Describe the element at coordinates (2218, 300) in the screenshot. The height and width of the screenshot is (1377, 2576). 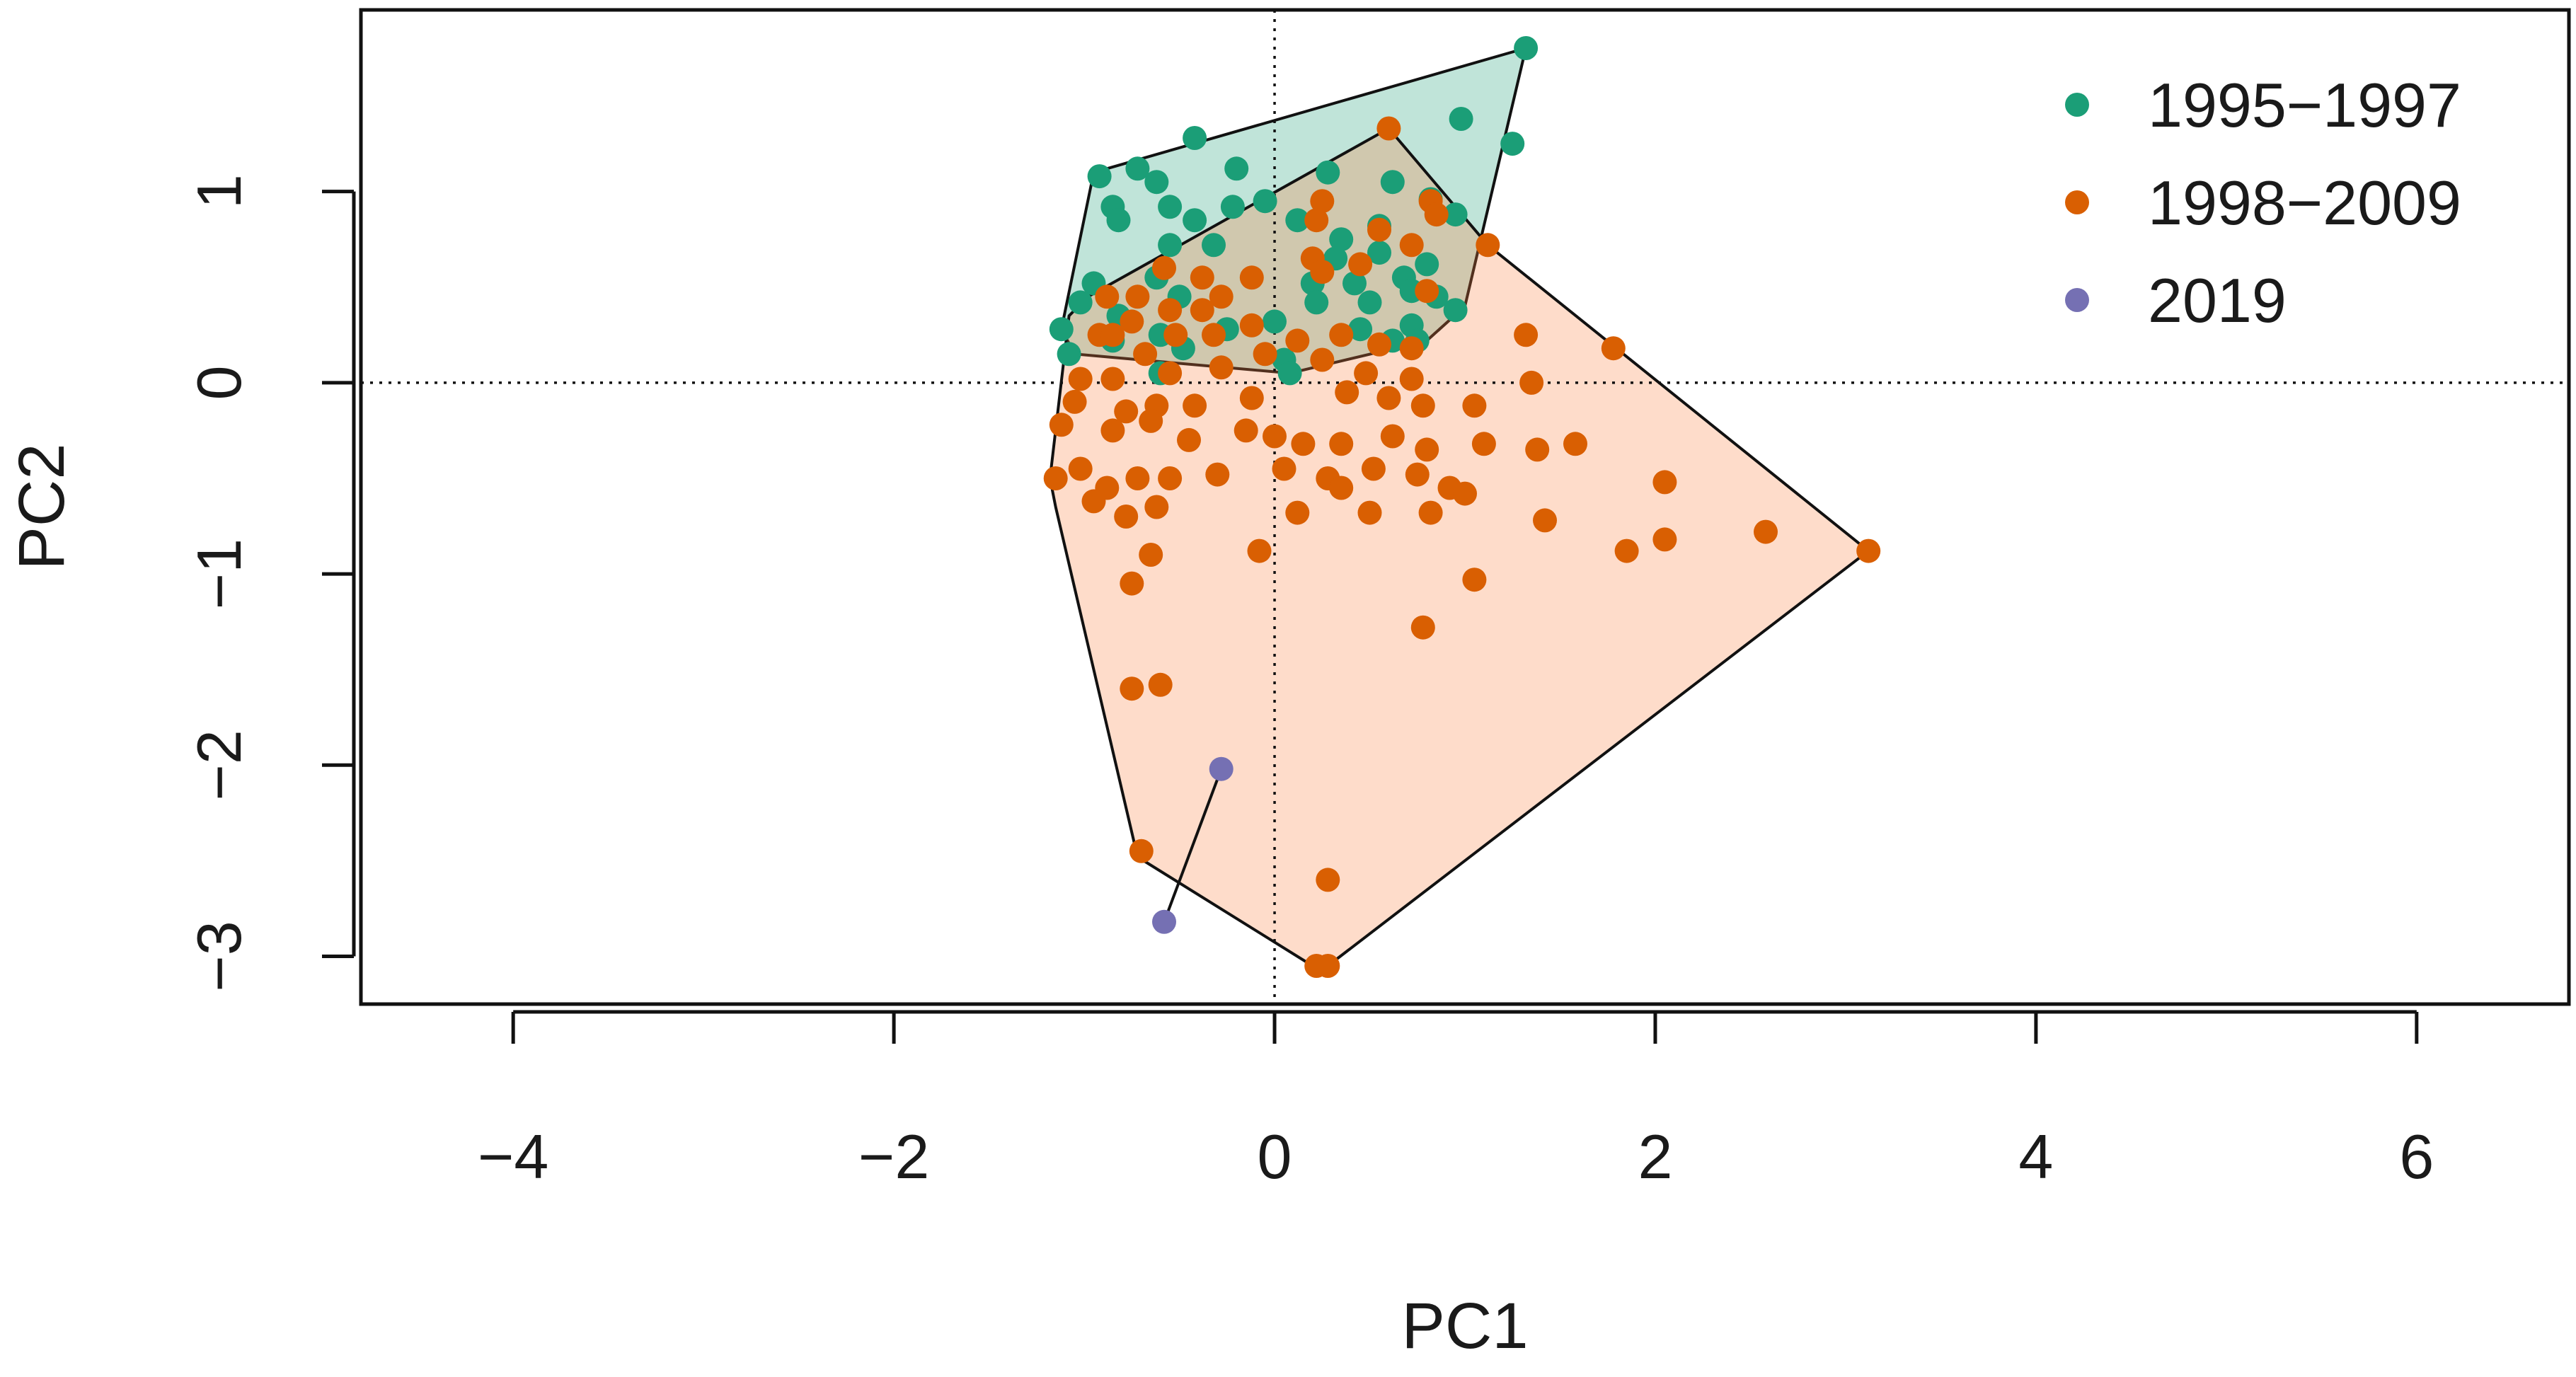
I see `legend-label-3: 2019` at that location.